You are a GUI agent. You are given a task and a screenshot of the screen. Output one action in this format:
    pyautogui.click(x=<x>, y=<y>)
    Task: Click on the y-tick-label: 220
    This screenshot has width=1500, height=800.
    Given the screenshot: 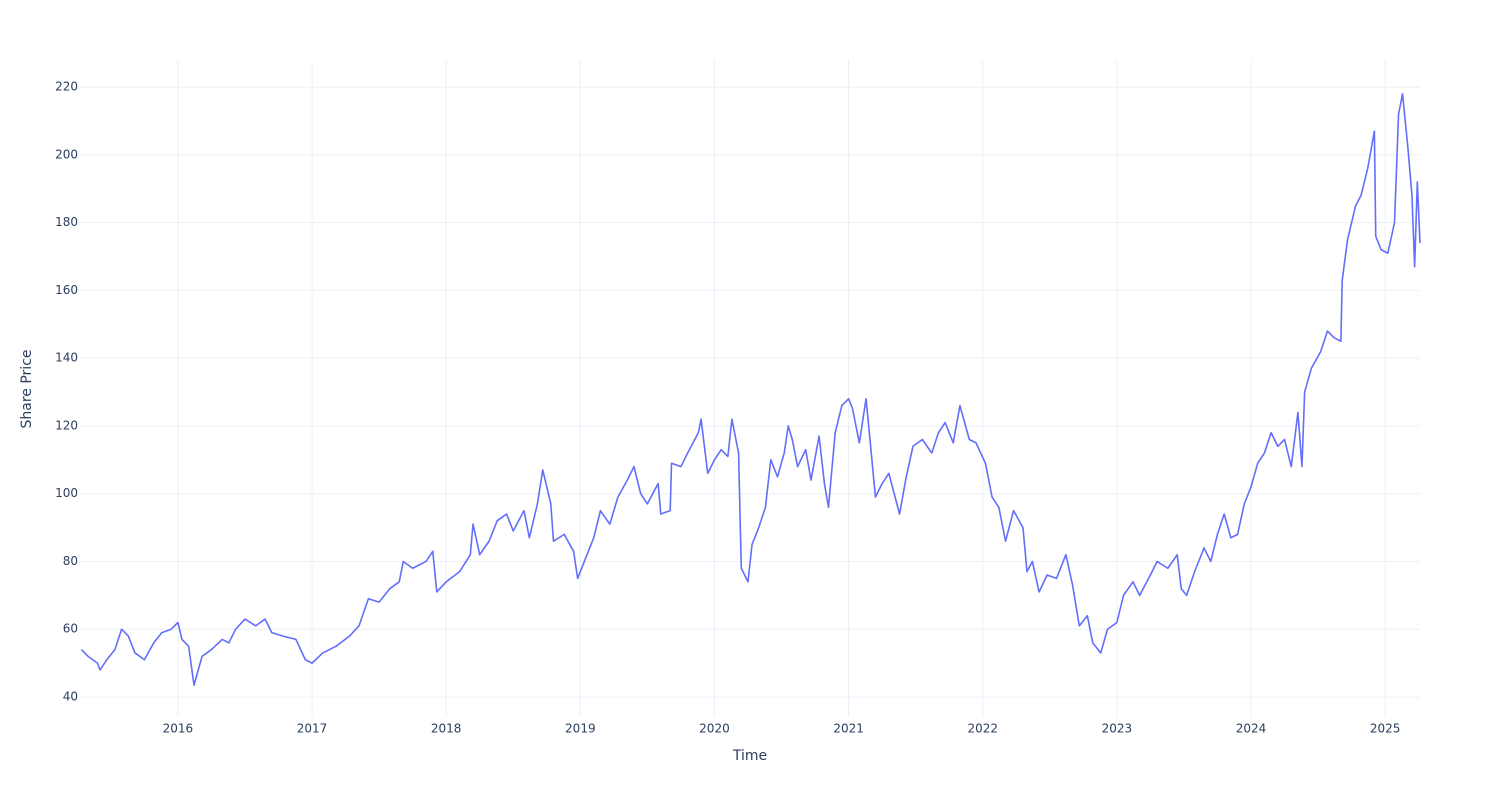 What is the action you would take?
    pyautogui.click(x=66, y=87)
    